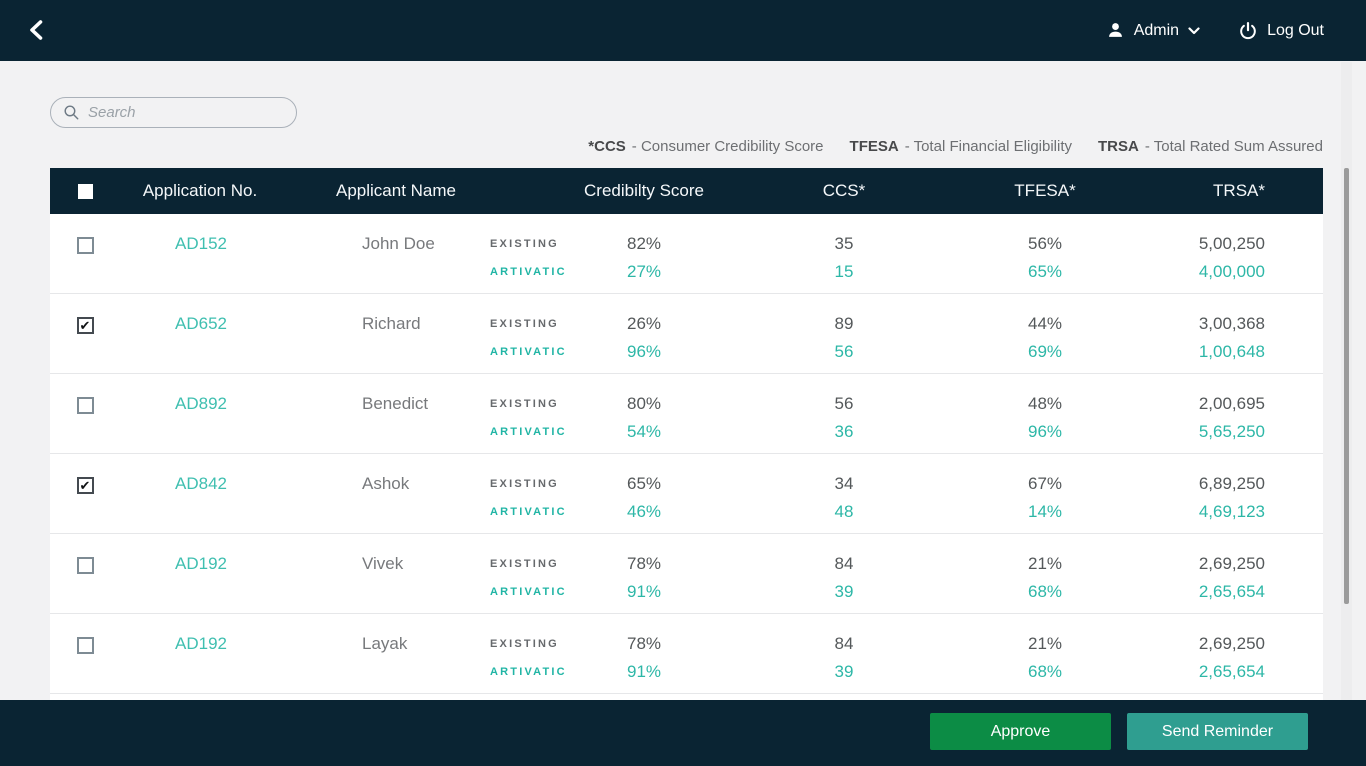  I want to click on application-no-link: AD842, so click(201, 483).